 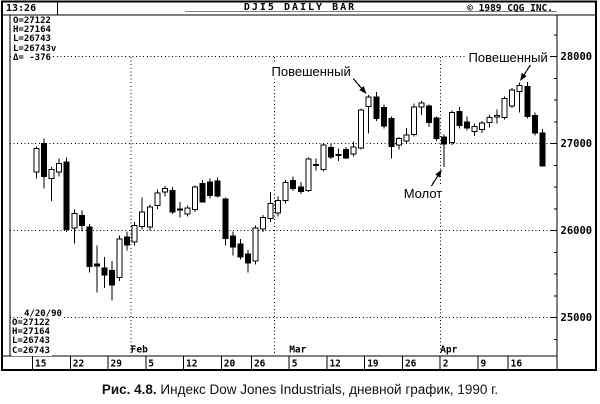 What do you see at coordinates (33, 39) in the screenshot?
I see `quote-low: L=26743` at bounding box center [33, 39].